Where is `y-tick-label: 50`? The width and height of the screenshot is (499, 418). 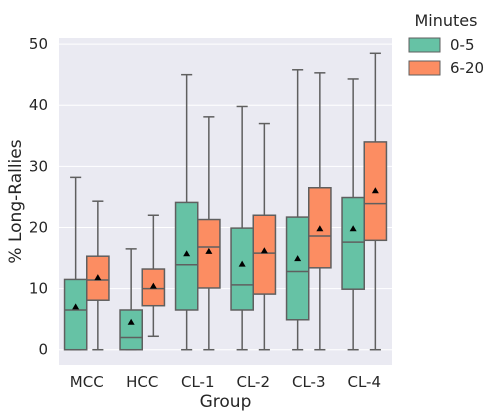 y-tick-label: 50 is located at coordinates (38, 44).